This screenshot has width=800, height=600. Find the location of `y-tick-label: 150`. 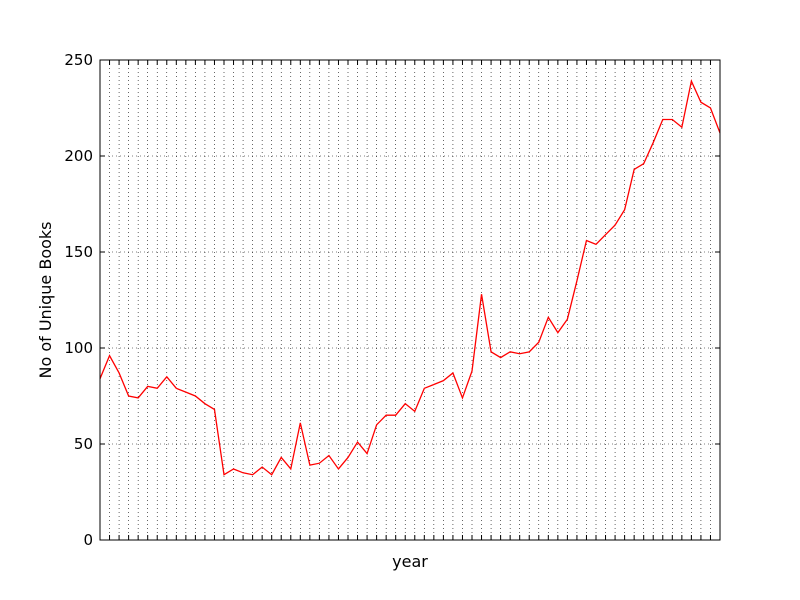

y-tick-label: 150 is located at coordinates (78, 252).